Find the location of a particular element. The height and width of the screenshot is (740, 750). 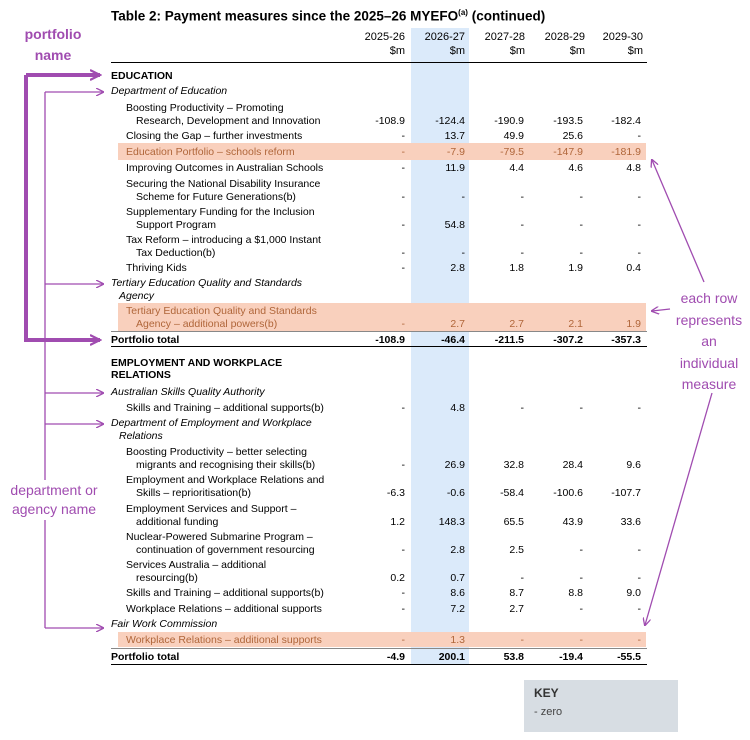

table-cell: -107.7 is located at coordinates (626, 492).